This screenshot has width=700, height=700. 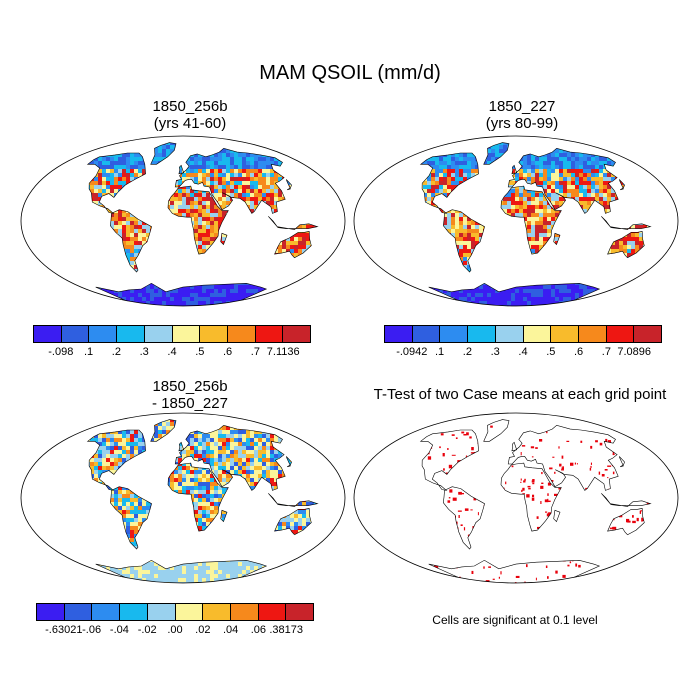 I want to click on colorbar-3-tick-label: .02, so click(x=203, y=630).